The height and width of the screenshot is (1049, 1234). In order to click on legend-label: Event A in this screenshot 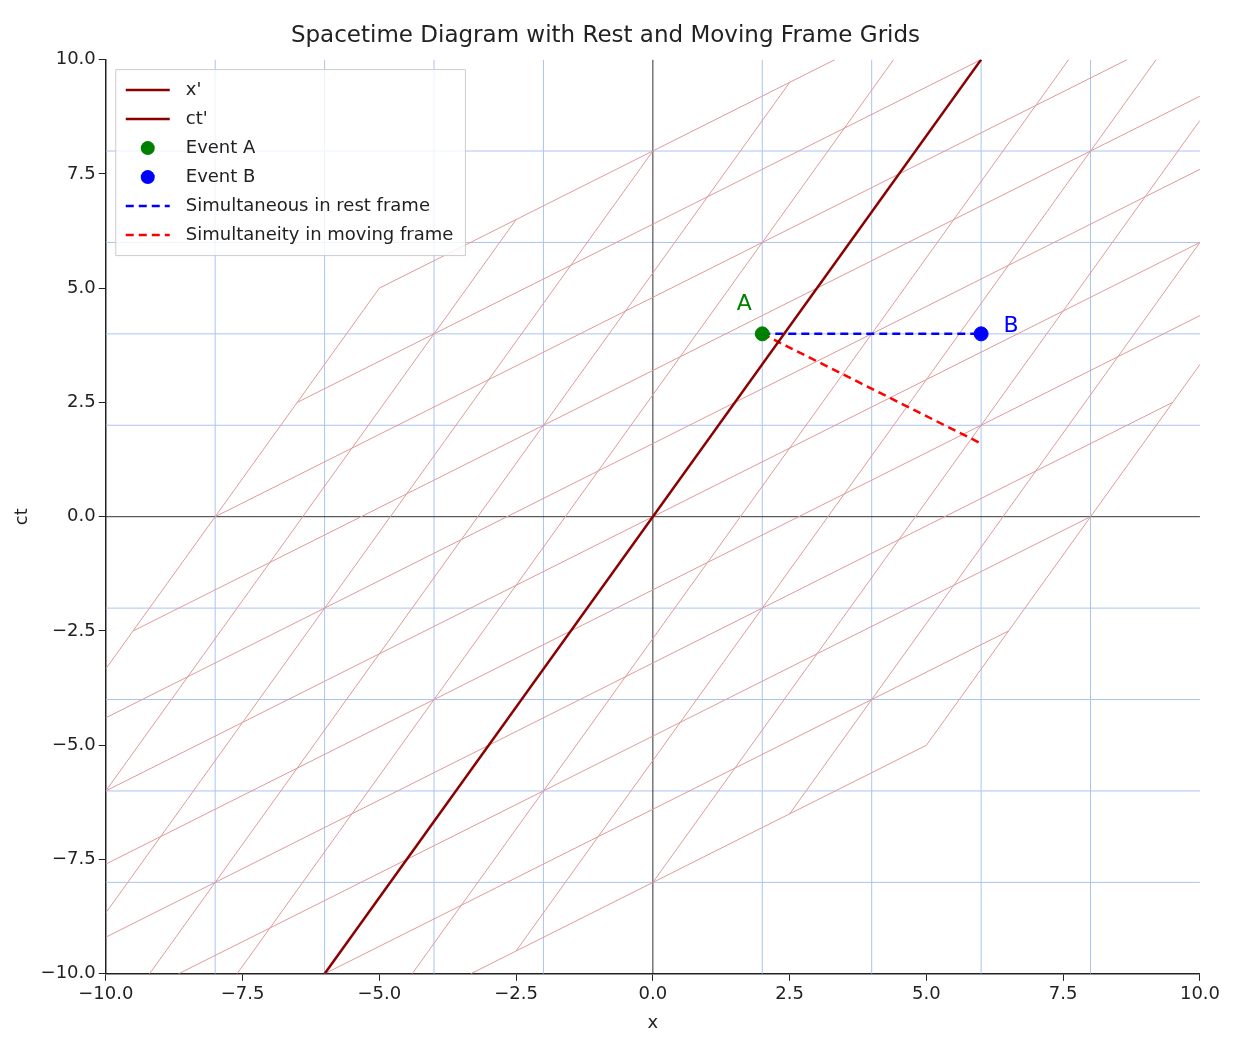, I will do `click(221, 146)`.